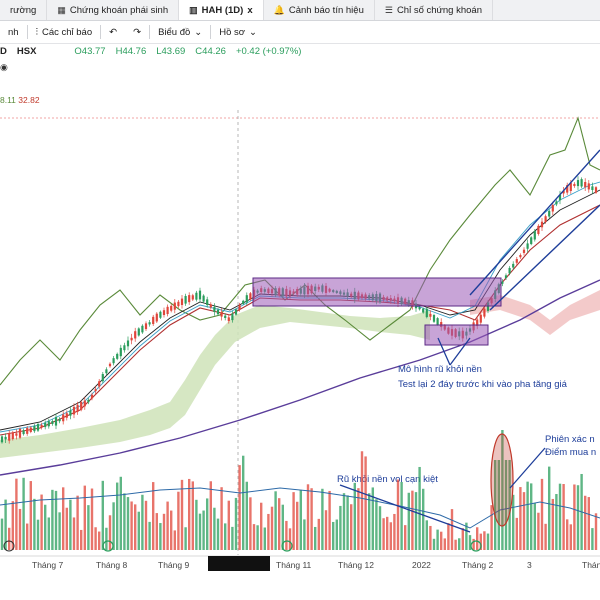  What do you see at coordinates (47, 565) in the screenshot?
I see `x-axis-label: Tháng 7` at bounding box center [47, 565].